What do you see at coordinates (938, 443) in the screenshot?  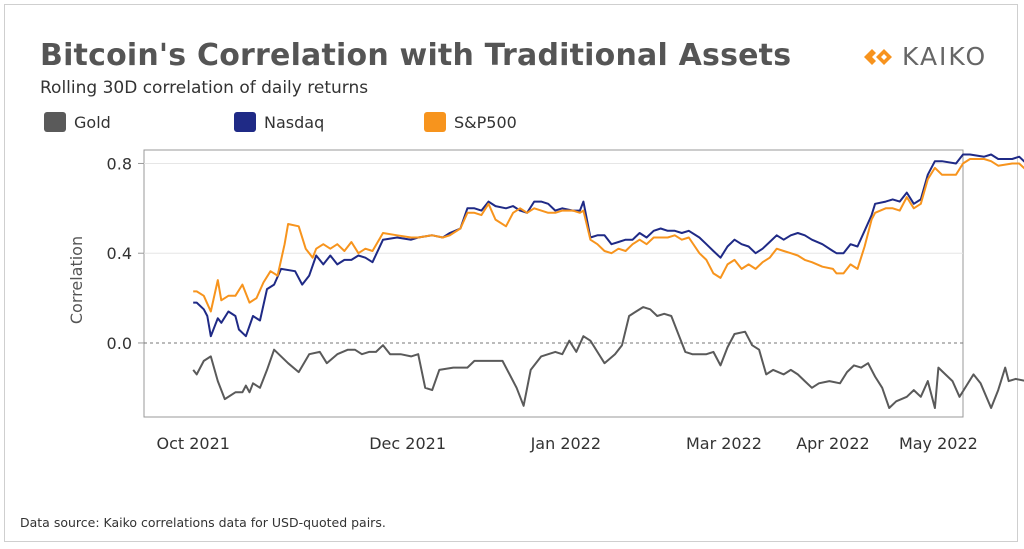 I see `x-tick-label: May 2022` at bounding box center [938, 443].